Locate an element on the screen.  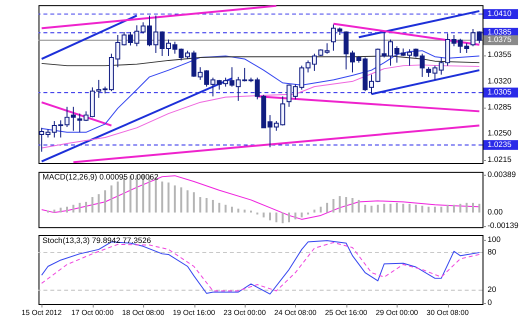
y-tick-label: 0 is located at coordinates (489, 302).